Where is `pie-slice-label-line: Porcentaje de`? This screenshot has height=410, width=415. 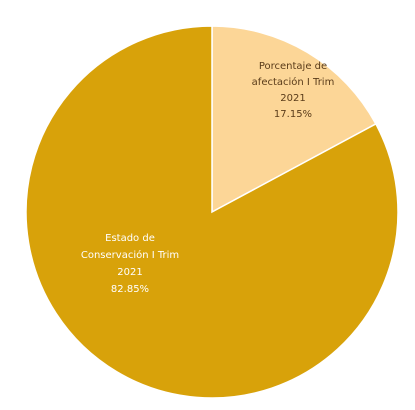
pie-slice-label-line: Porcentaje de is located at coordinates (293, 66).